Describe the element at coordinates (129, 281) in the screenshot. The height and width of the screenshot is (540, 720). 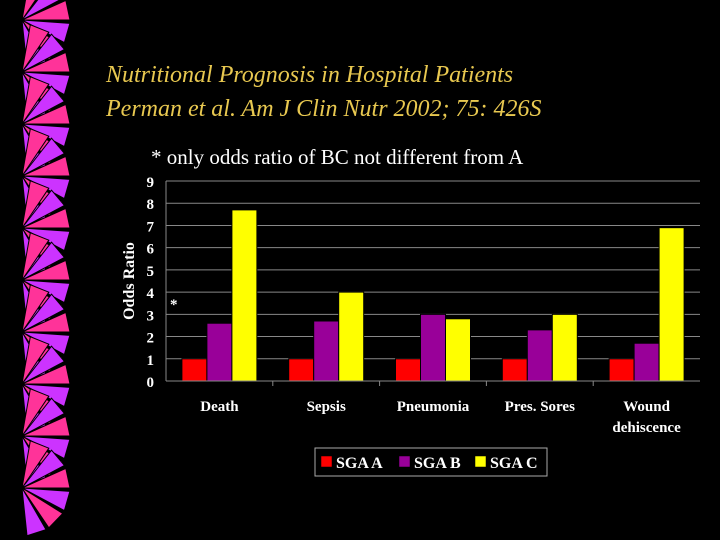
I see `y-axis-label: Odds Ratio` at that location.